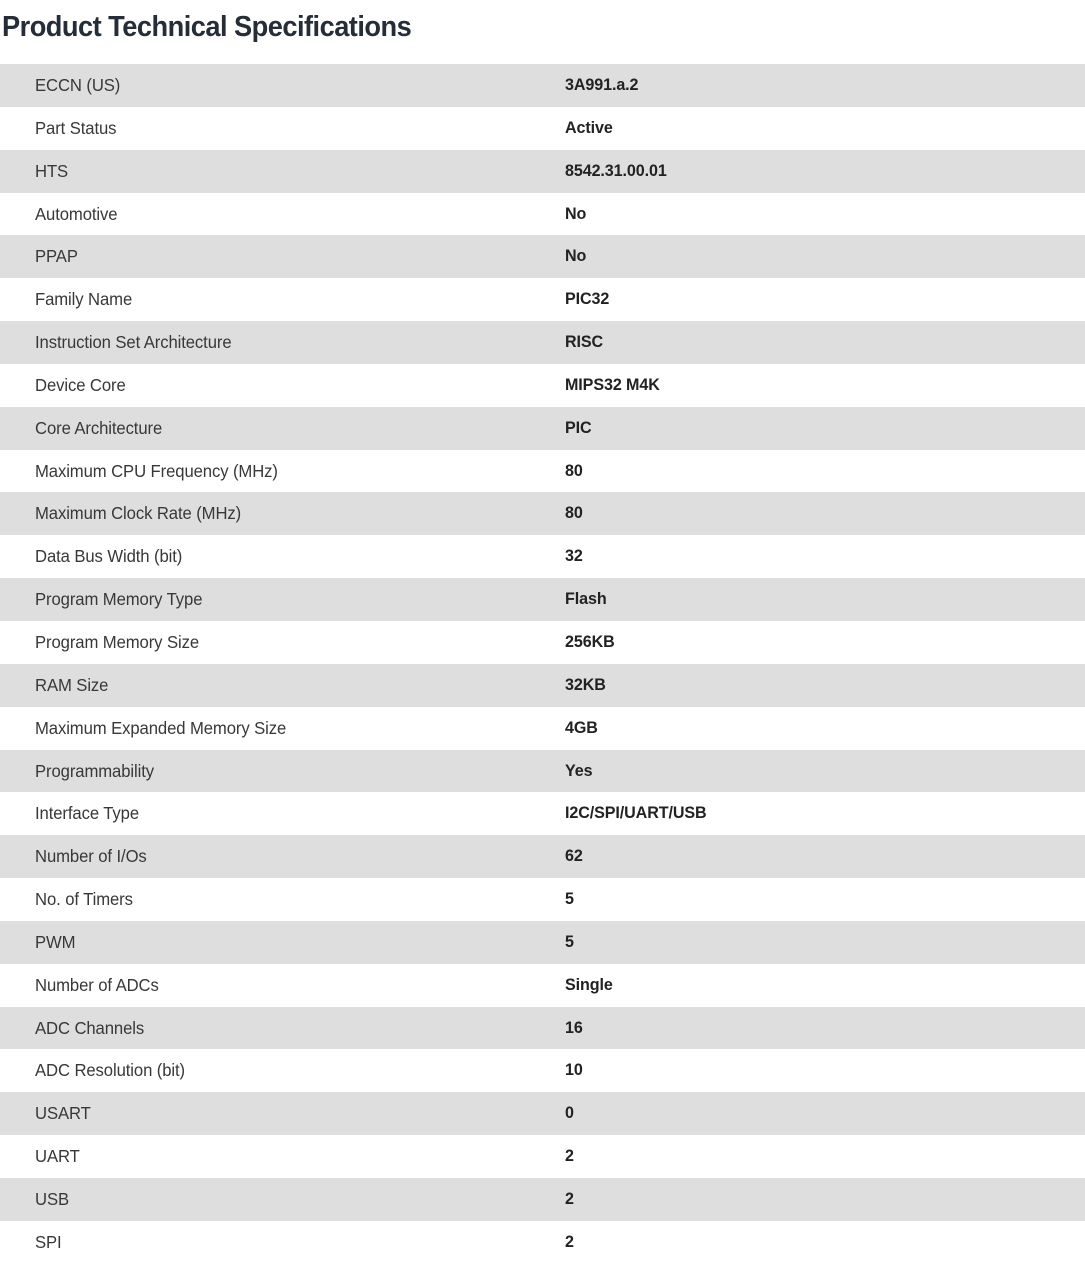 The image size is (1085, 1264). Describe the element at coordinates (63, 1113) in the screenshot. I see `spec-label: USART` at that location.